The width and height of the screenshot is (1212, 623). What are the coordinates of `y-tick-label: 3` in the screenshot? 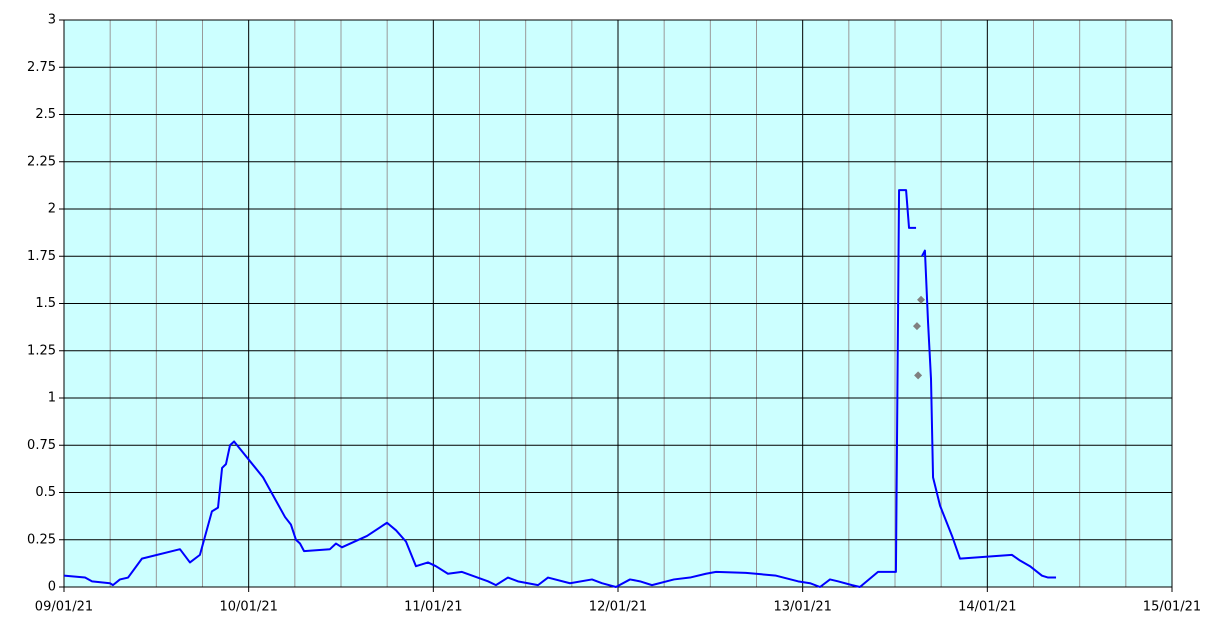 It's located at (52, 20).